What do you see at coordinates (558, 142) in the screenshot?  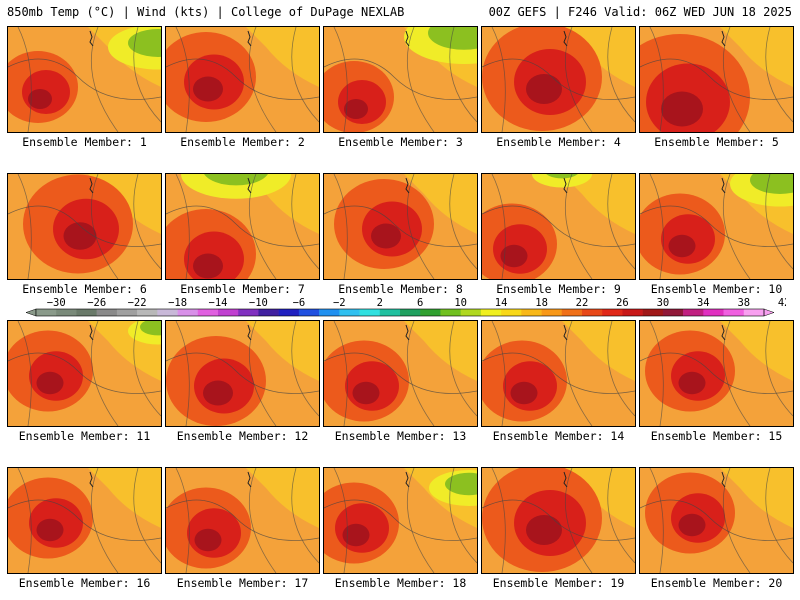 I see `ensemble-member-label: Ensemble Member: 4` at bounding box center [558, 142].